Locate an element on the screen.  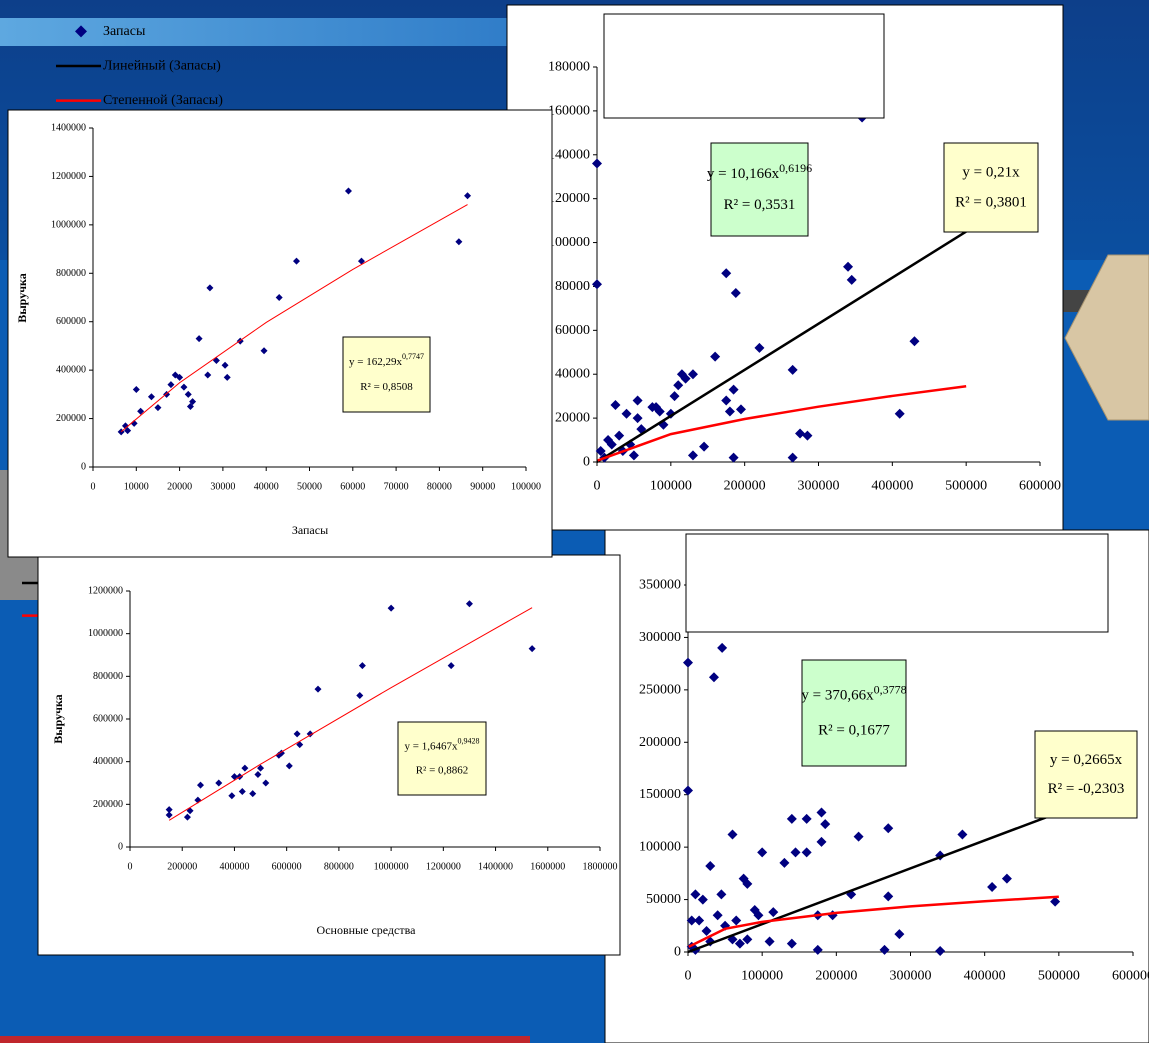
y-tick-label: 140000 is located at coordinates (569, 154).